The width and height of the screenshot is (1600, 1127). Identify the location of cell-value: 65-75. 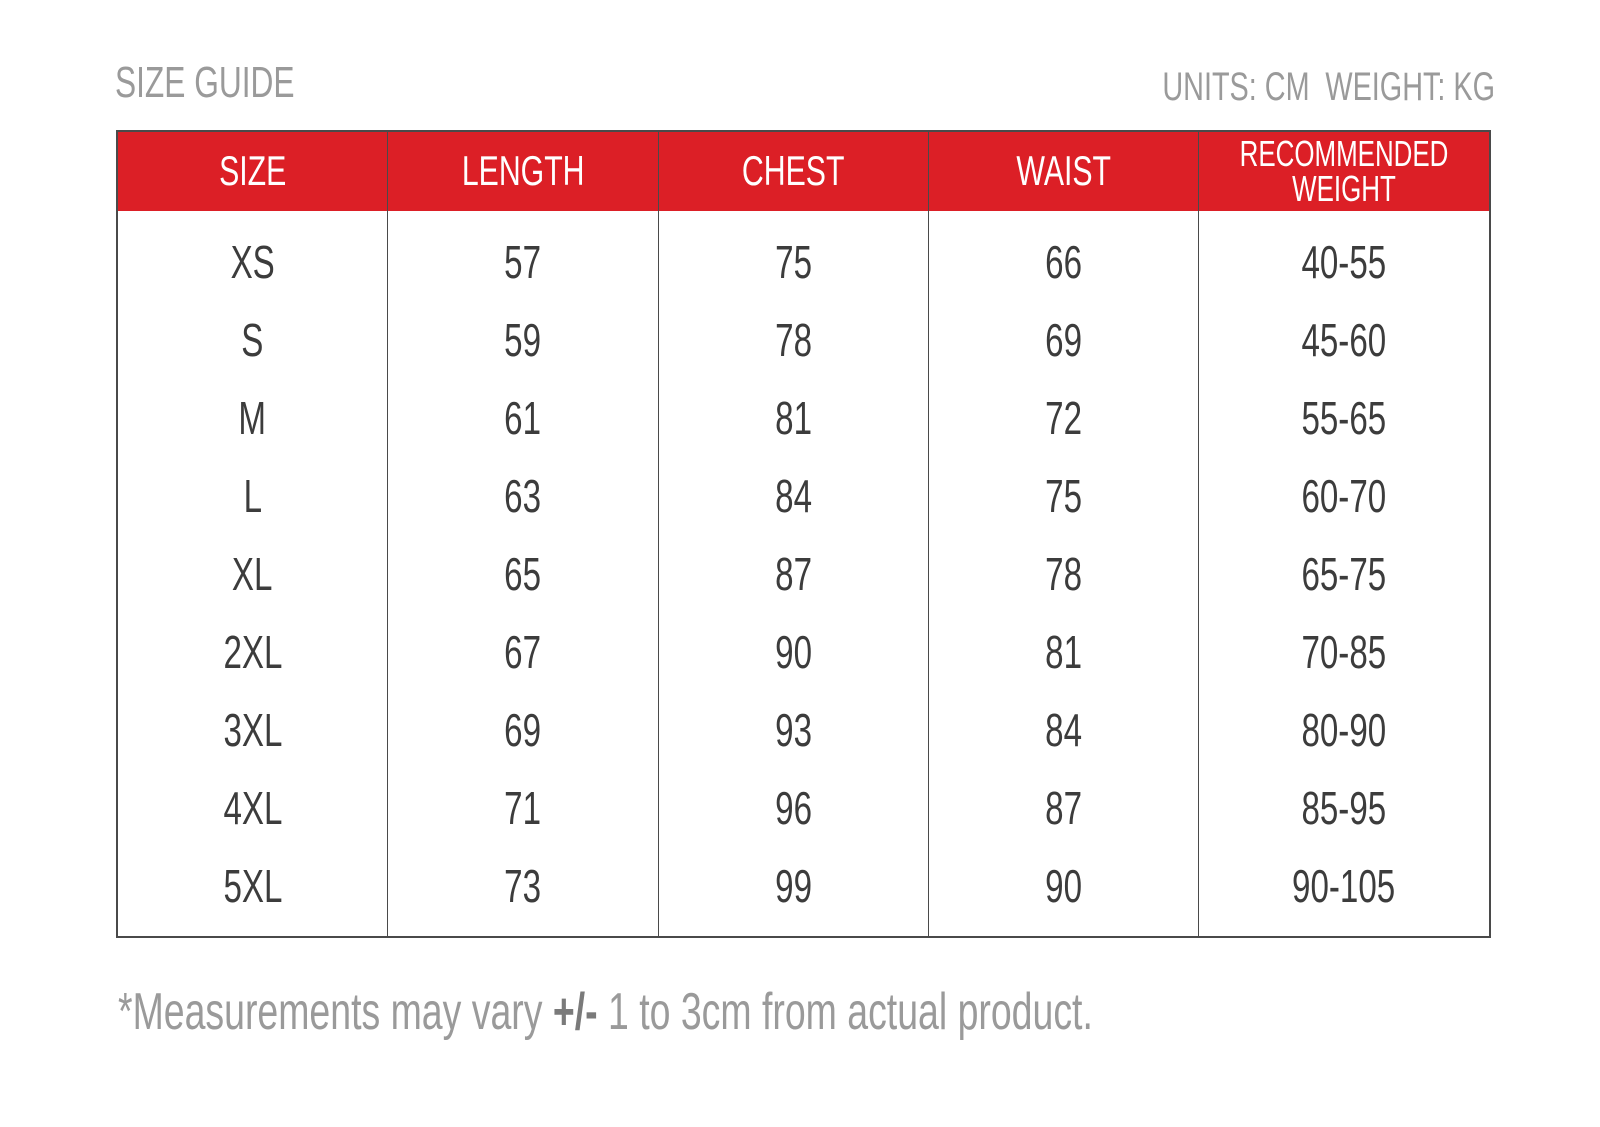
(1344, 574).